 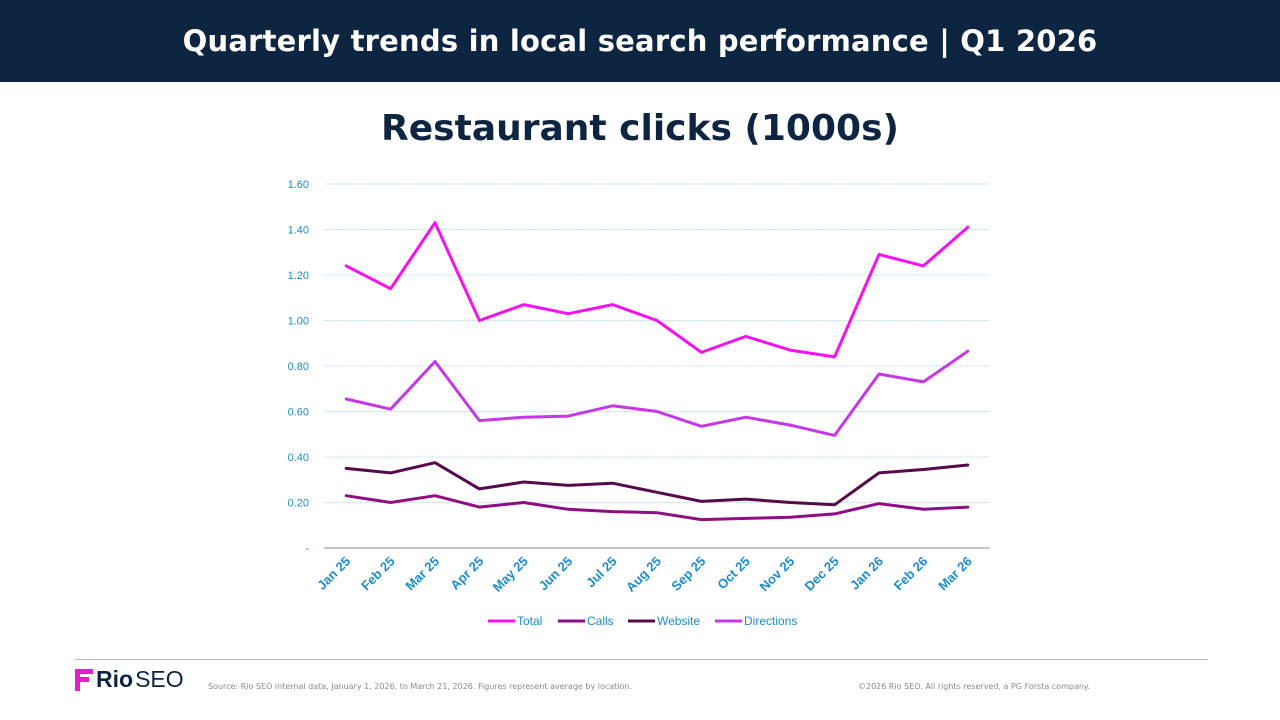 What do you see at coordinates (866, 573) in the screenshot?
I see `x-tick-label: Jan 26` at bounding box center [866, 573].